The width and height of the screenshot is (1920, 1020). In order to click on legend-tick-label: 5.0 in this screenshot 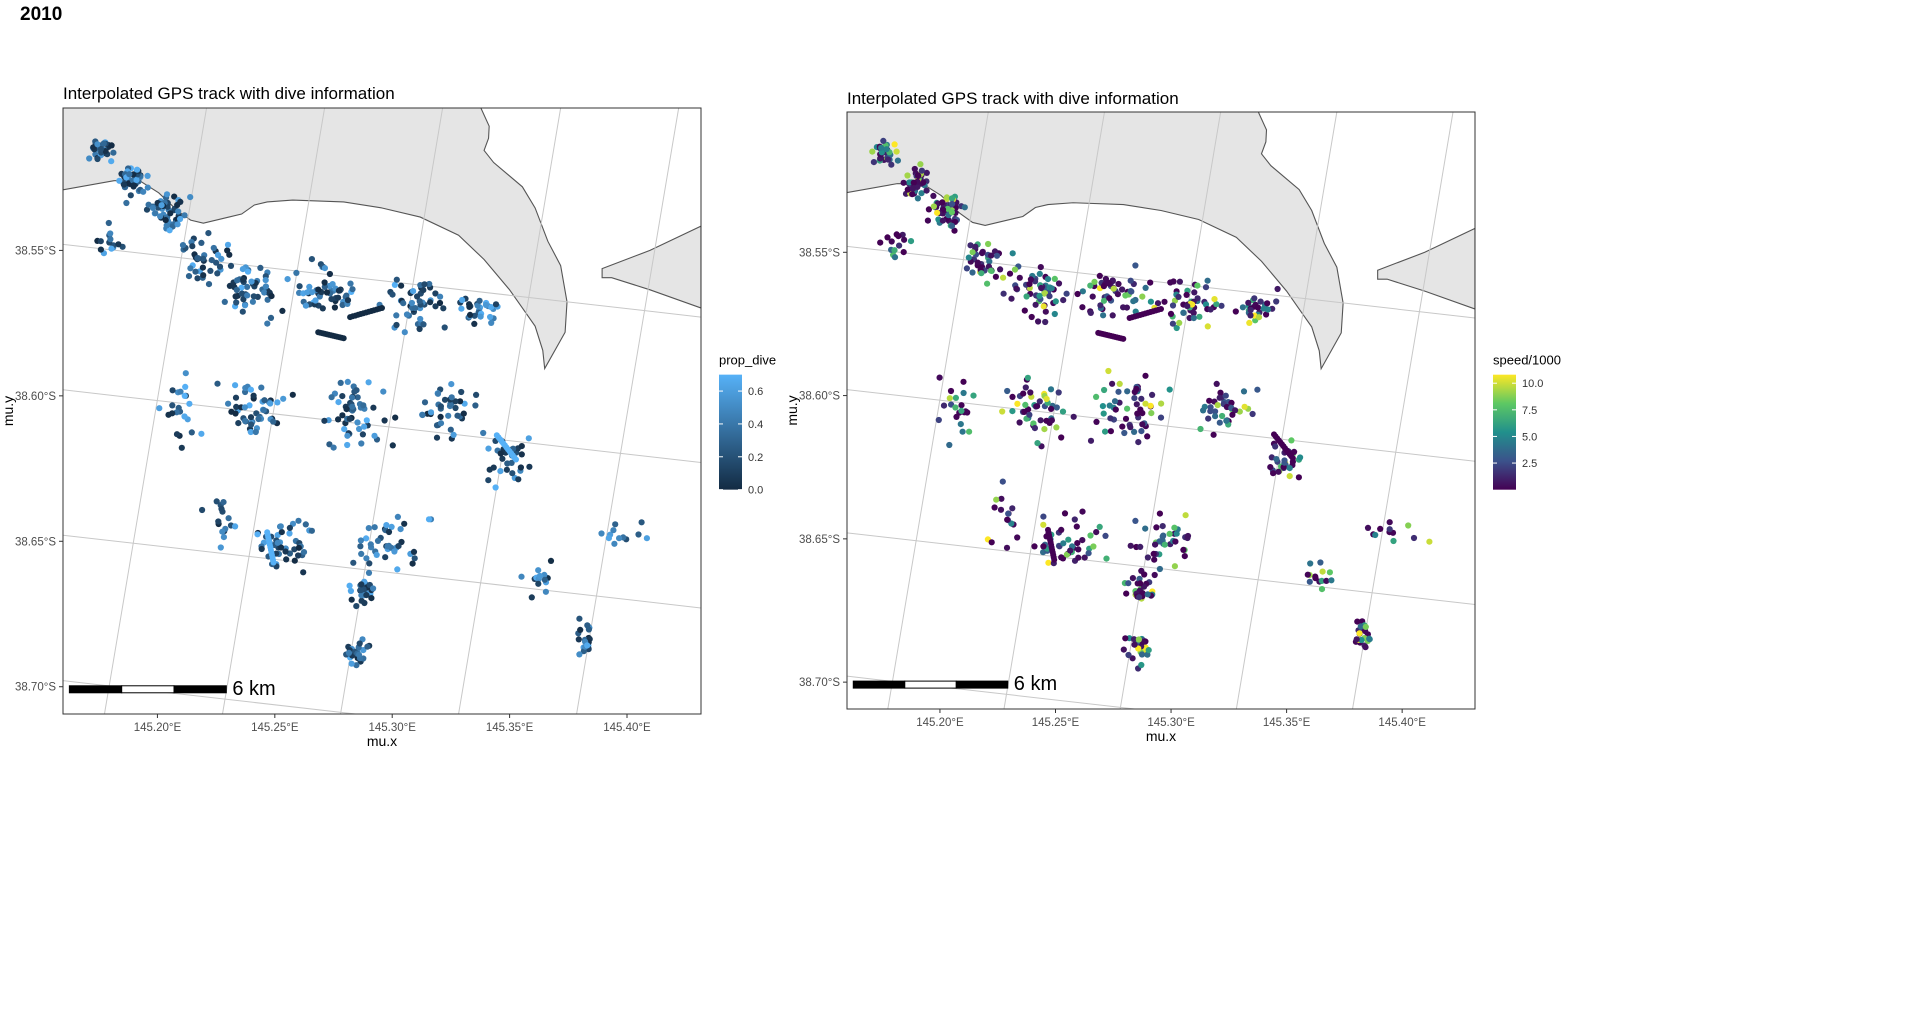, I will do `click(1529, 437)`.